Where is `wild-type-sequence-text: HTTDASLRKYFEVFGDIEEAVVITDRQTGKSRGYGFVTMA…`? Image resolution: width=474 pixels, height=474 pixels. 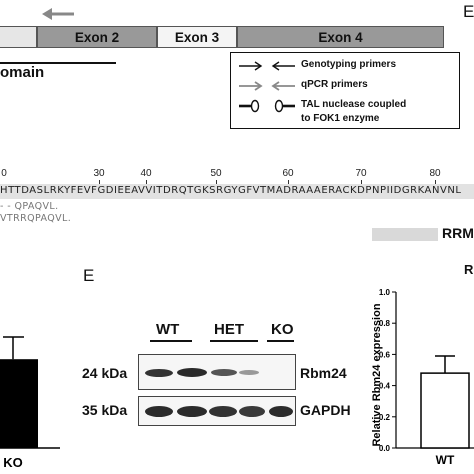 wild-type-sequence-text: HTTDASLRKYFEVFGDIEEAVVITDRQTGKSRGYGFVTMA… is located at coordinates (231, 190).